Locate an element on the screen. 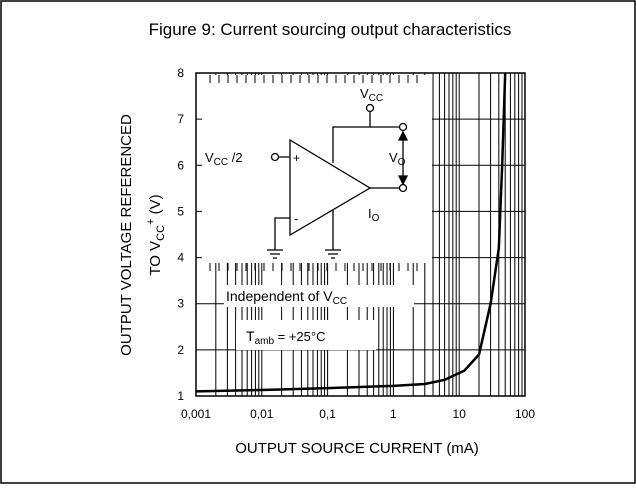  y-tick-label: 5 is located at coordinates (180, 211).